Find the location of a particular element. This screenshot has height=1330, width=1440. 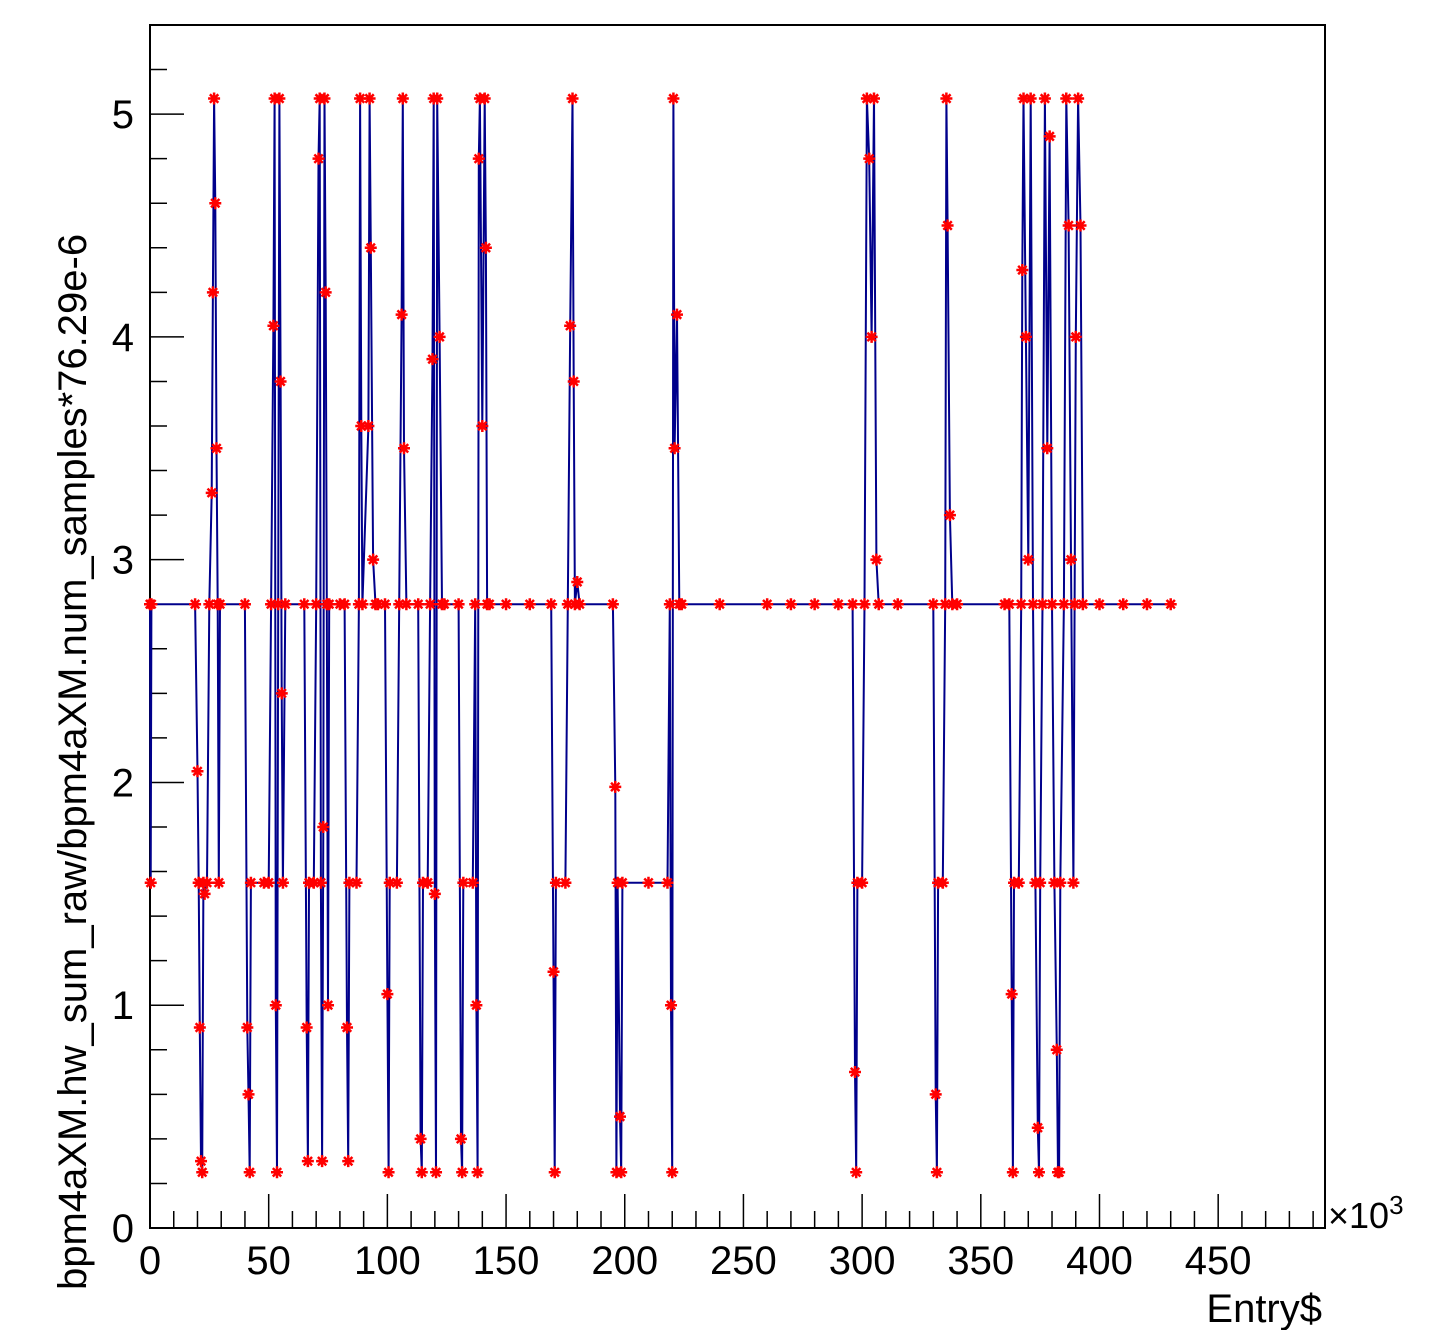

x-axis-multiplier: ×10³ is located at coordinates (1366, 1213).